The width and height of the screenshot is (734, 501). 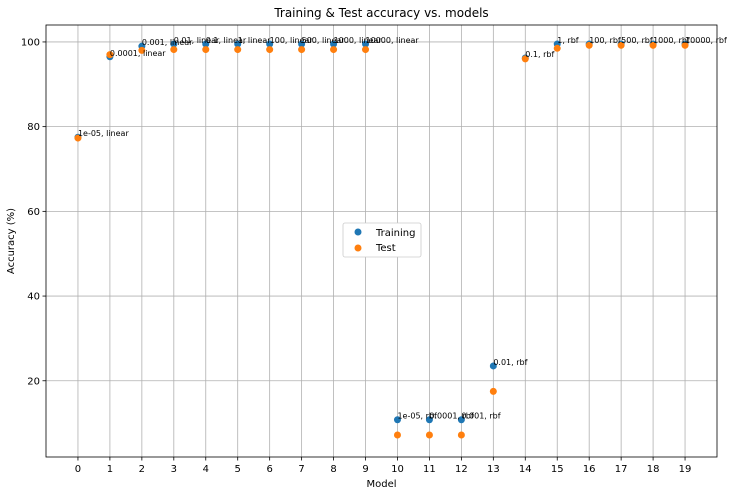 What do you see at coordinates (110, 469) in the screenshot?
I see `x-tick-label: 1` at bounding box center [110, 469].